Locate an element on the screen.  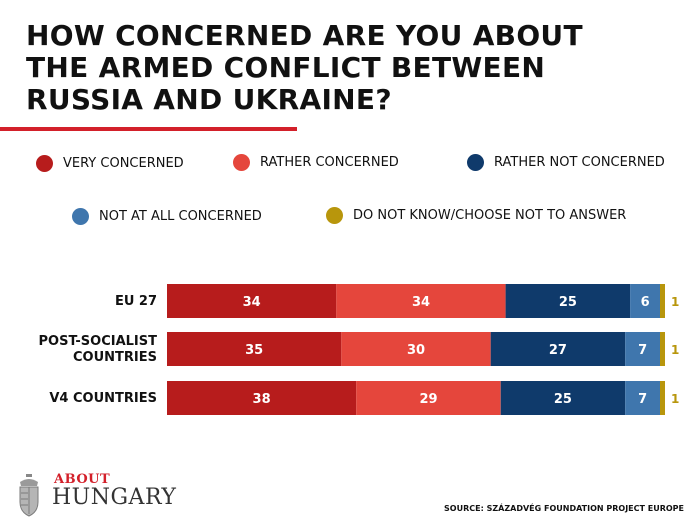
legend-item-do-not-know: DO NOT KNOW/CHOOSE NOT TO ANSWER is located at coordinates (476, 215).